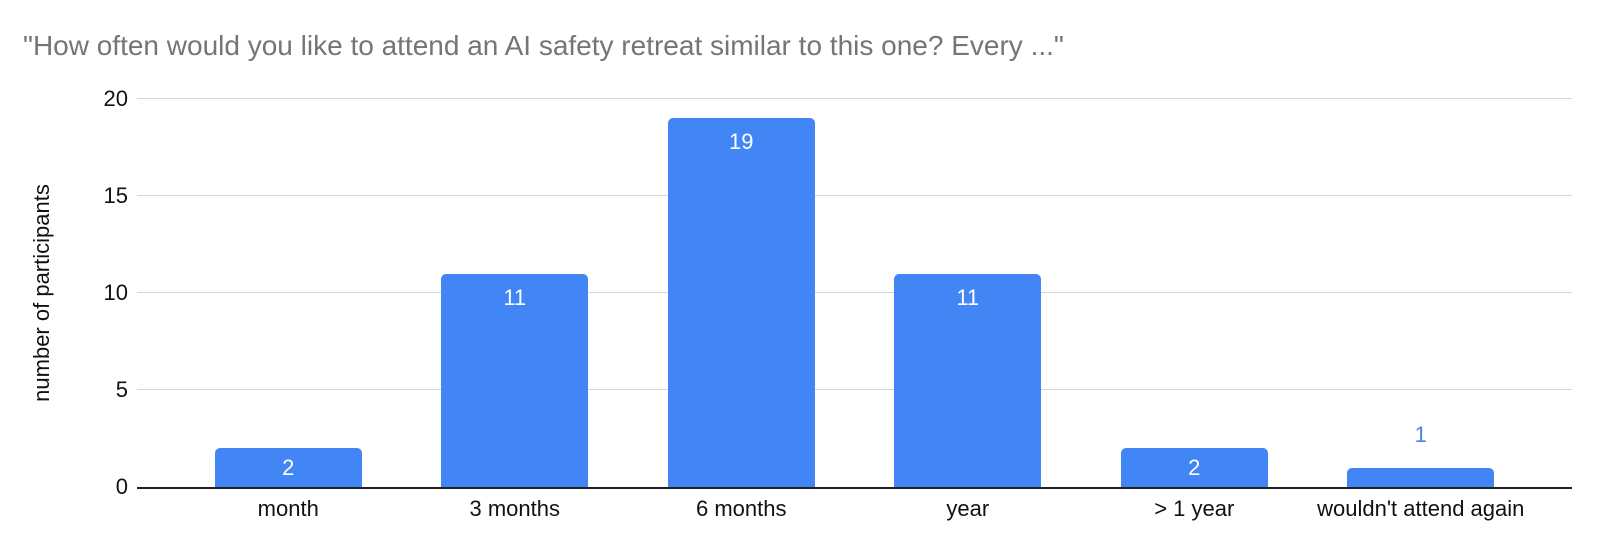 The width and height of the screenshot is (1600, 553). I want to click on bar-slot: 1, so click(1421, 293).